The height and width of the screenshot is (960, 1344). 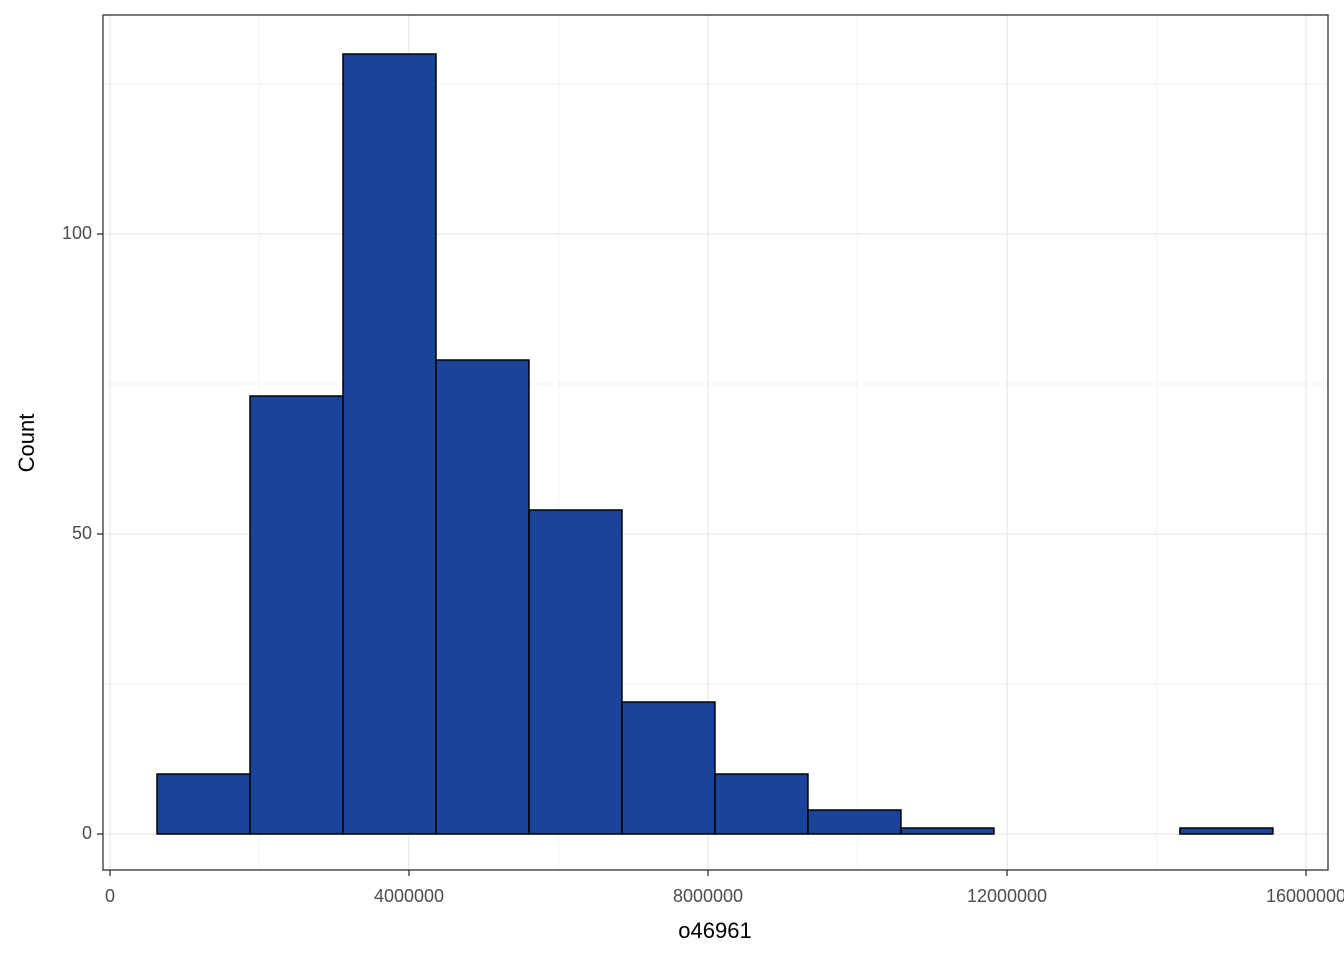 I want to click on x-tick-label: 8000000, so click(x=708, y=896).